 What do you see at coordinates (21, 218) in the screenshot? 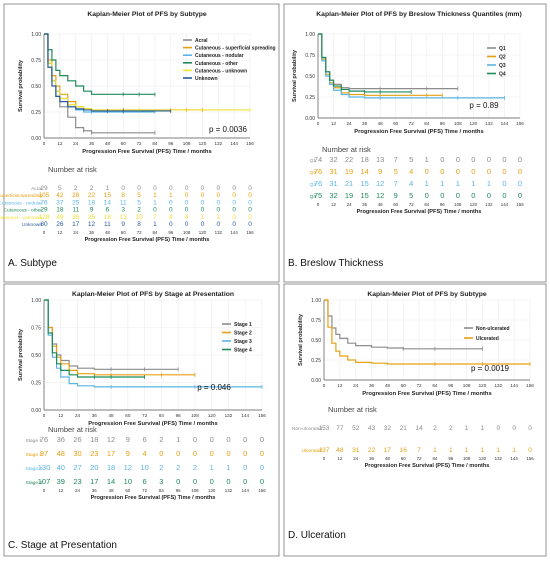
I see `risk-row-label: Cutaneous - unknown` at bounding box center [21, 218].